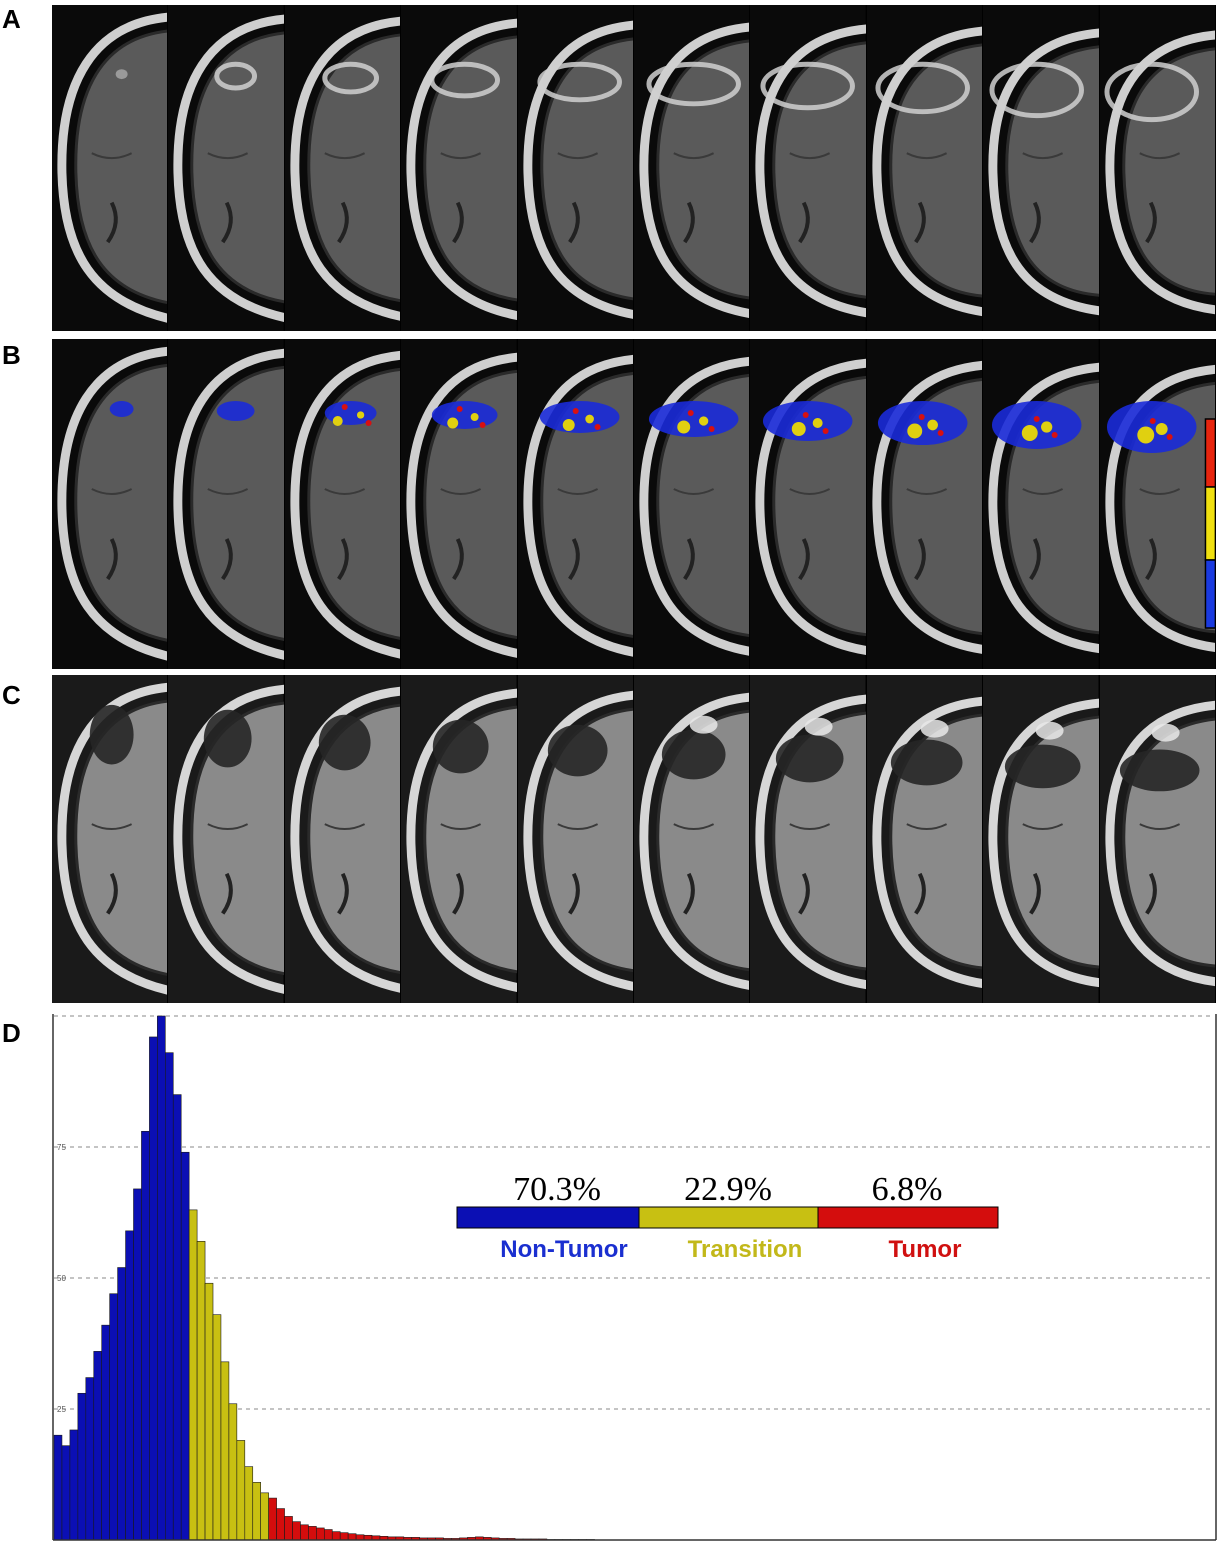 This screenshot has width=1223, height=1548. Describe the element at coordinates (61, 1278) in the screenshot. I see `y-tick-label: 50` at that location.